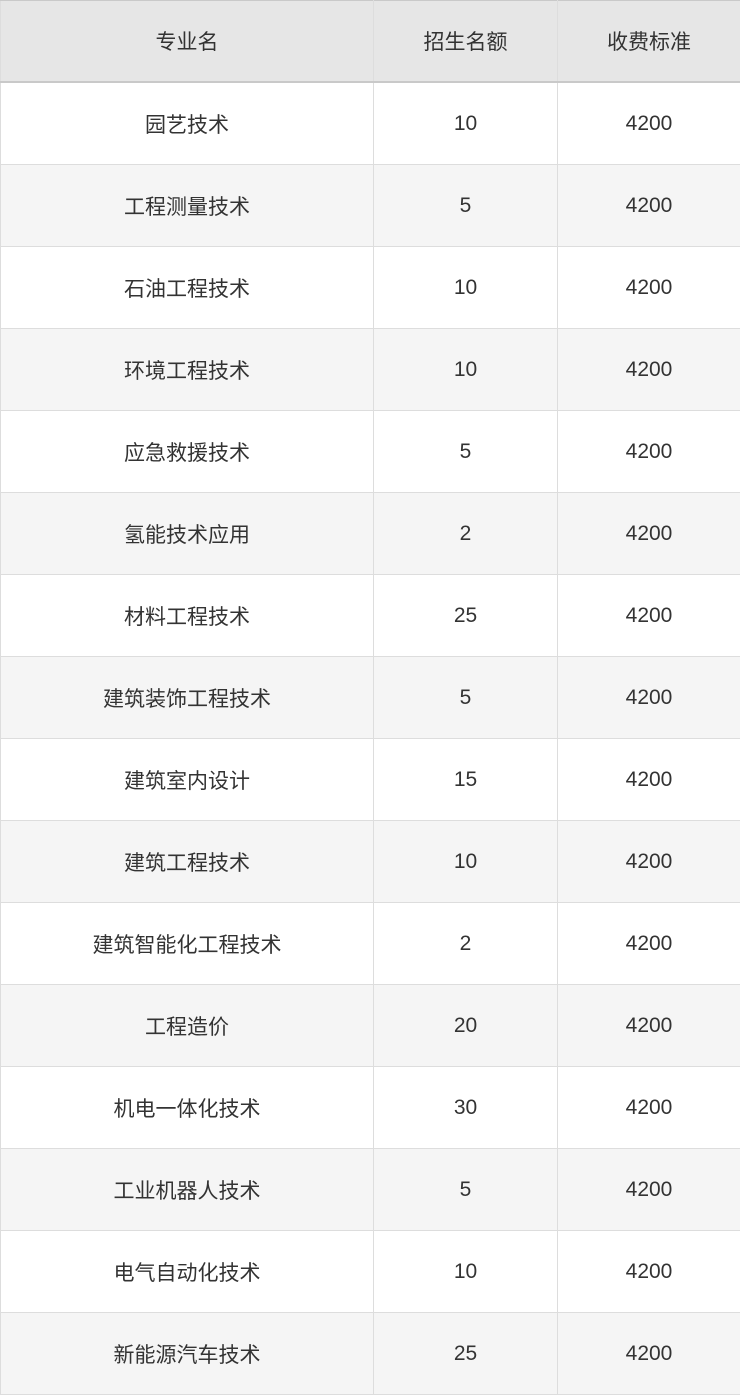 The height and width of the screenshot is (1396, 740). I want to click on table-row: 氢能技术应用 2 4200, so click(370, 533).